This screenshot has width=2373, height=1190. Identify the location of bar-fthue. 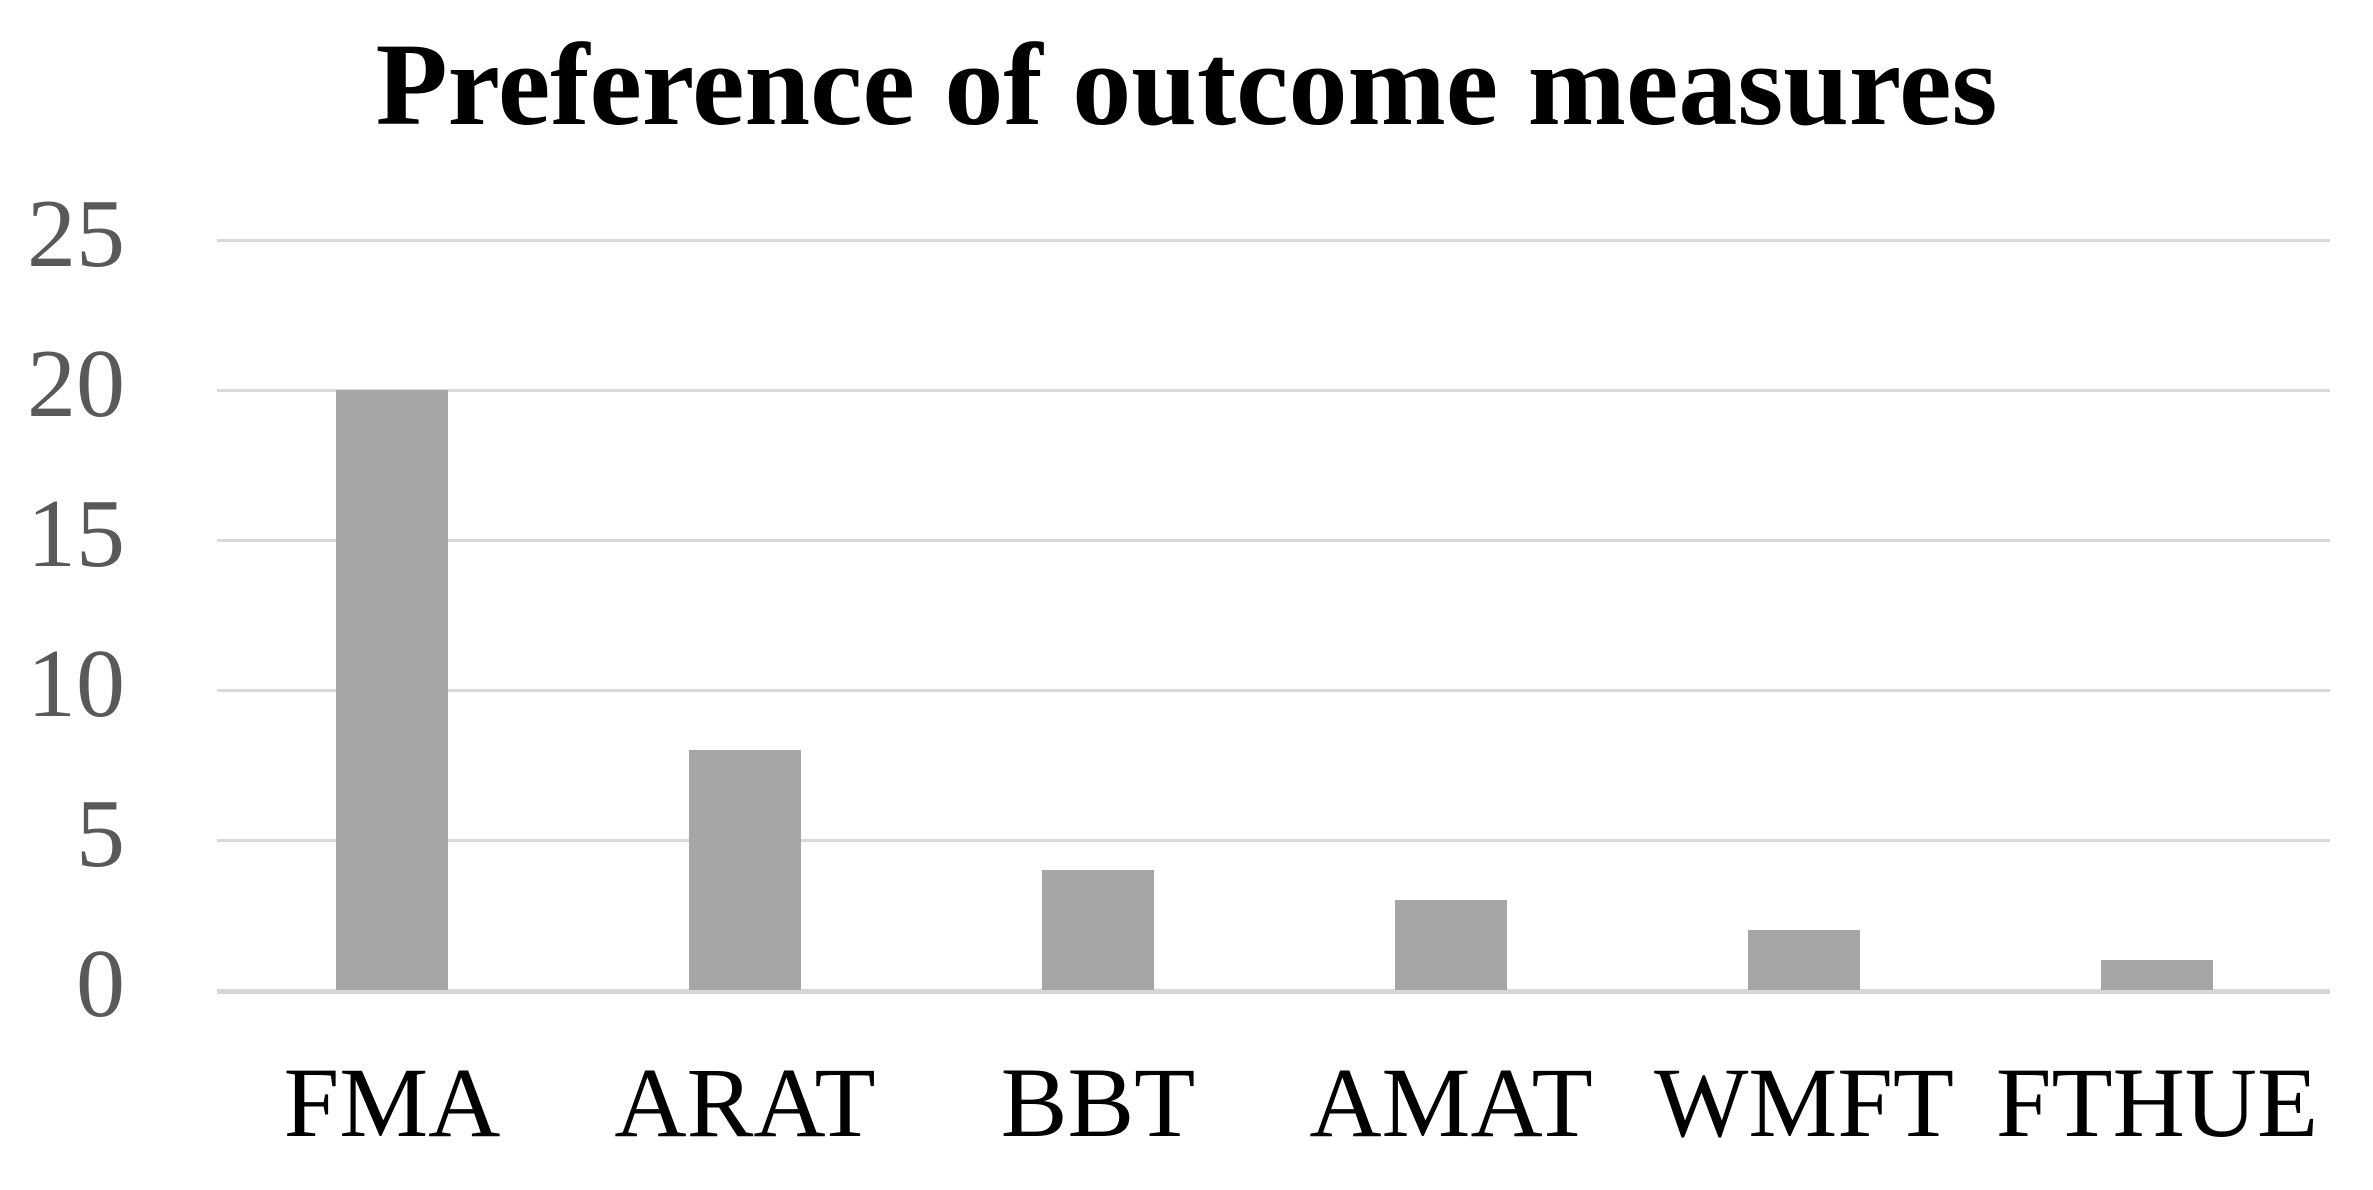
(2157, 975).